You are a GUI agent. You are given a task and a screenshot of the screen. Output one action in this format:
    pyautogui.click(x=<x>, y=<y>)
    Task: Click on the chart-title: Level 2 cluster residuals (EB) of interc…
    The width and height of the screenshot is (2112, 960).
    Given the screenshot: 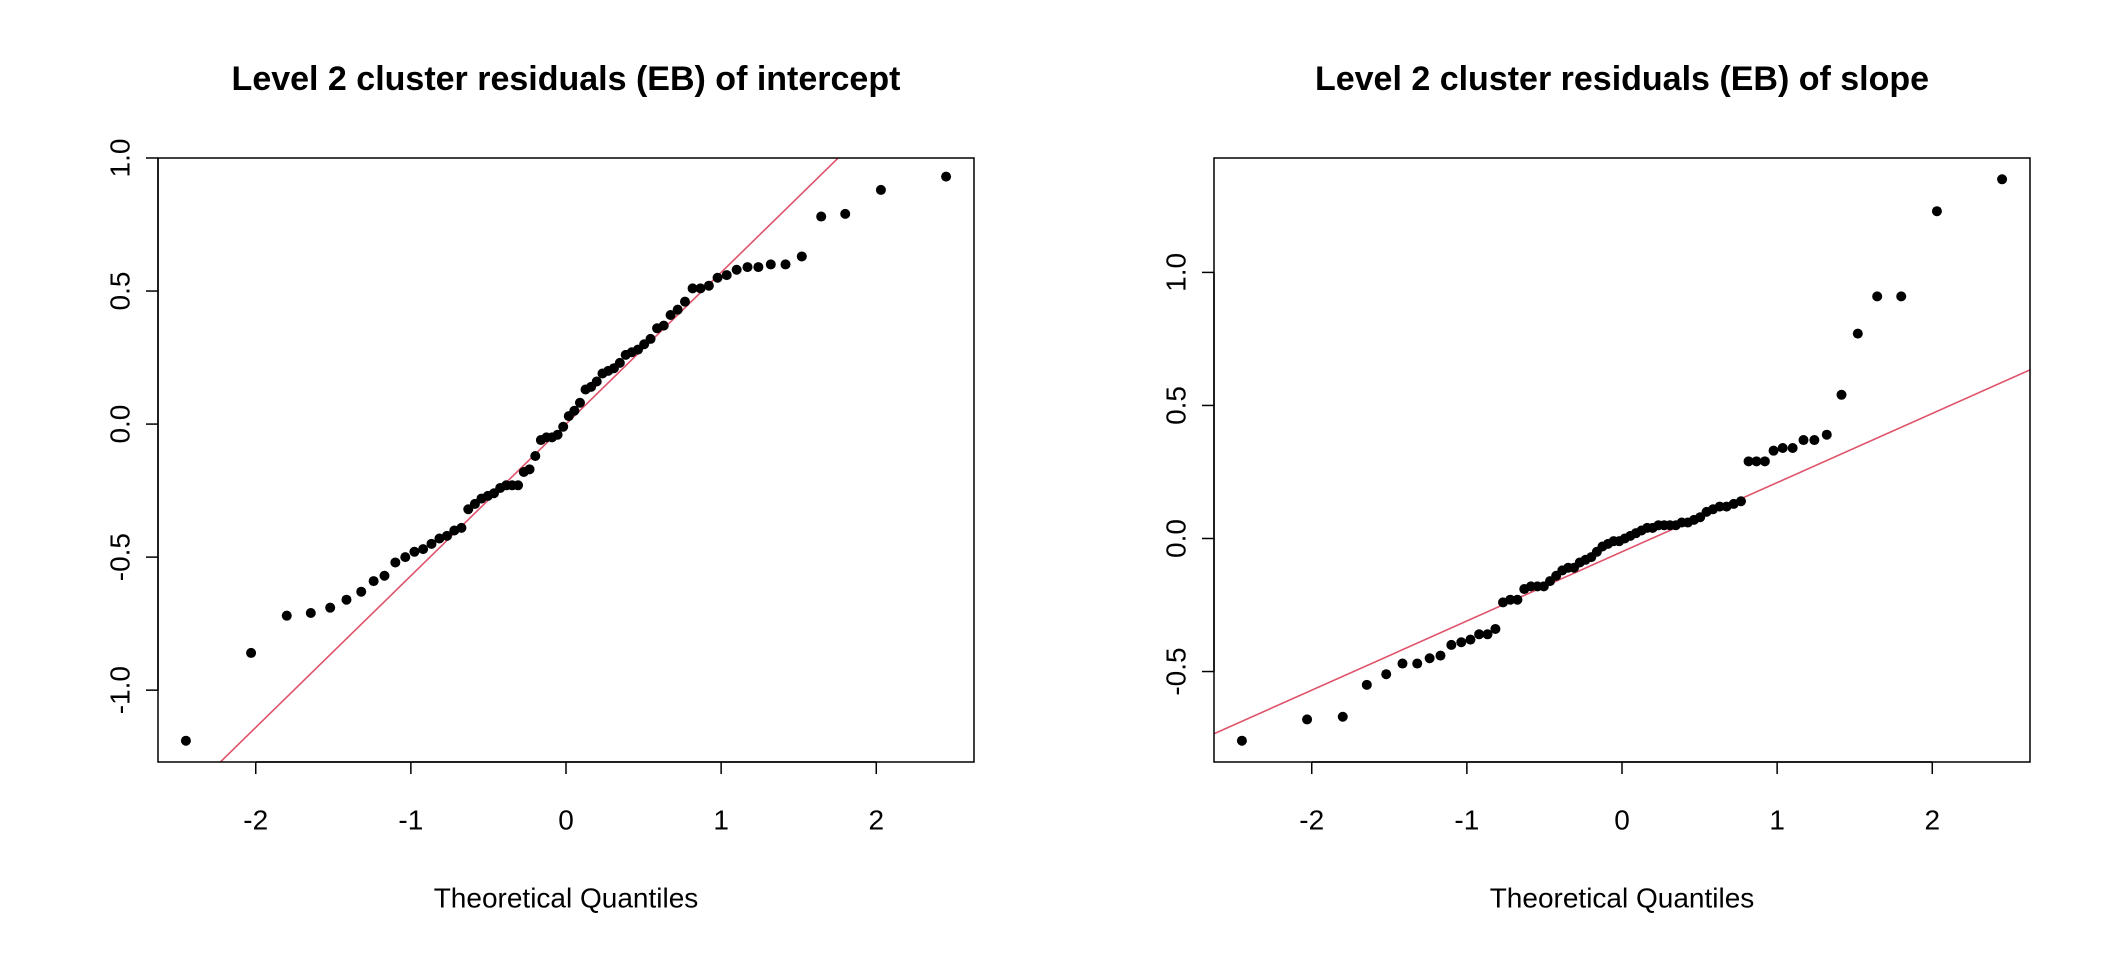 What is the action you would take?
    pyautogui.click(x=566, y=79)
    